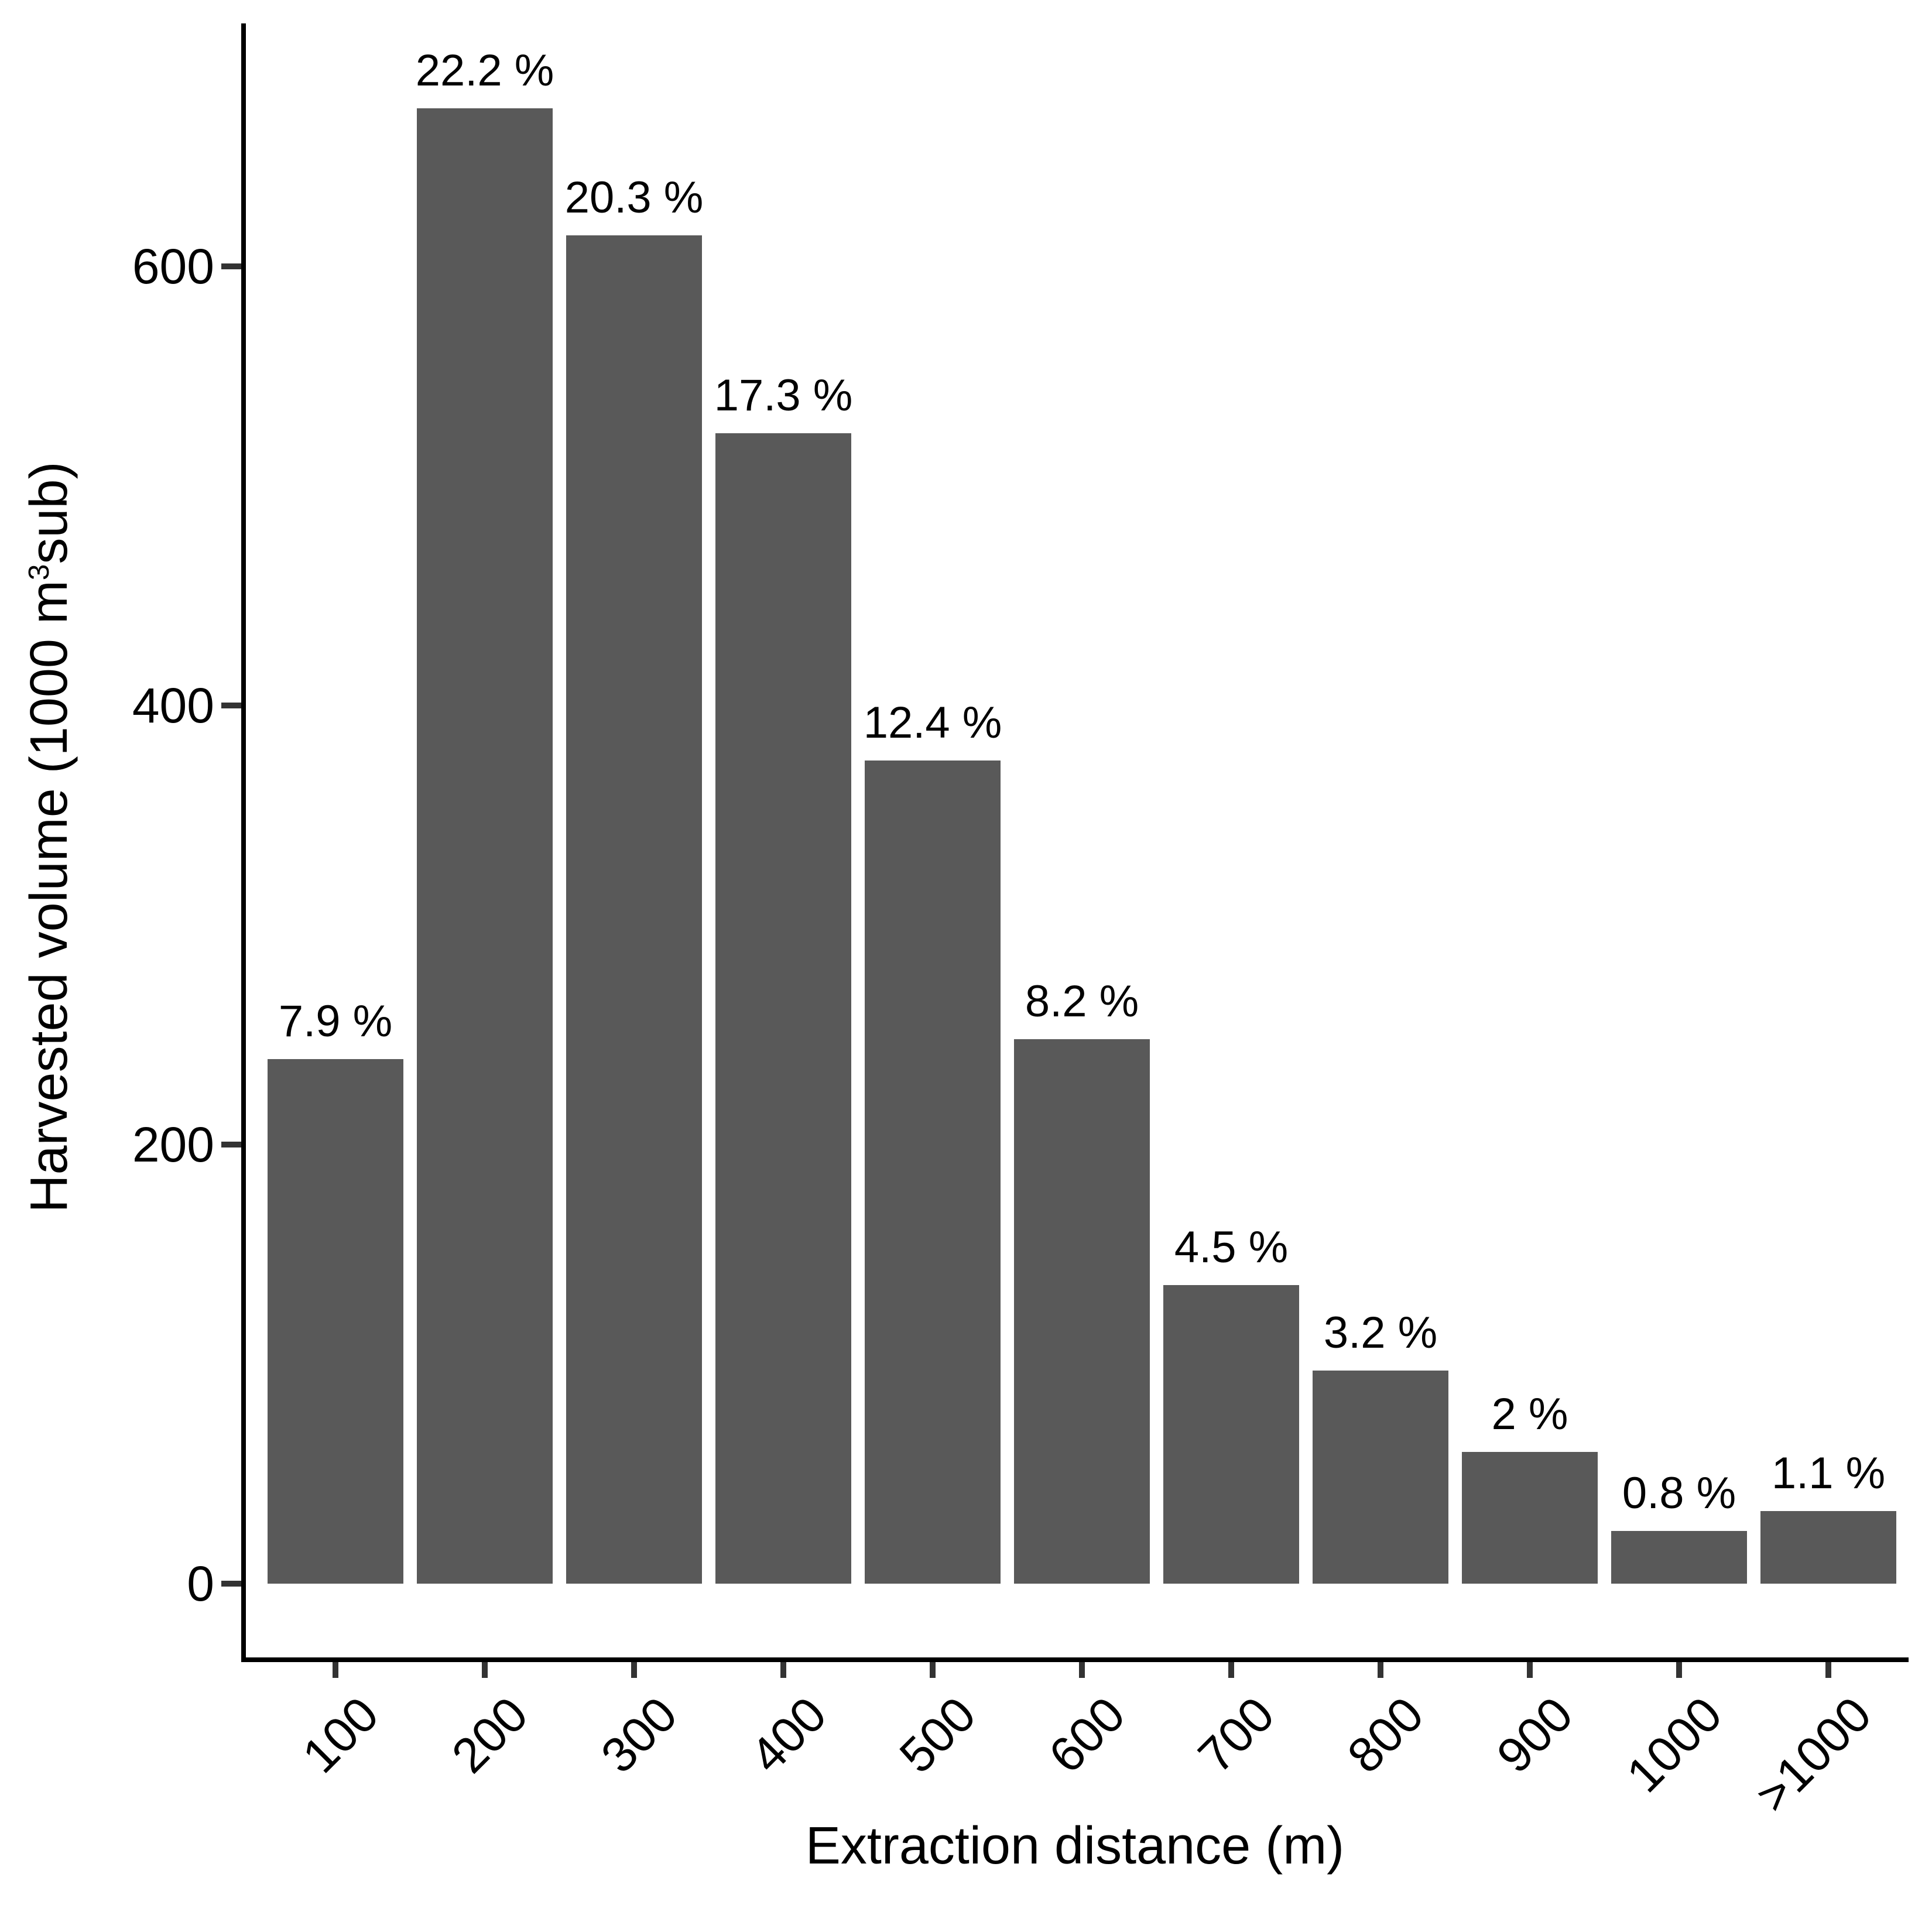  What do you see at coordinates (634, 197) in the screenshot?
I see `bar-value-label-300: 20.3 %` at bounding box center [634, 197].